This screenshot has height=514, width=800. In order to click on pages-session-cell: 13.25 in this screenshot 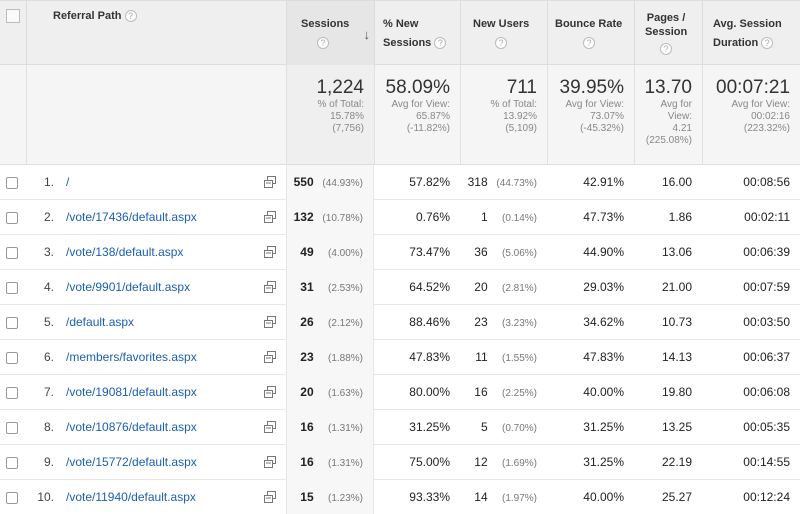, I will do `click(676, 427)`.